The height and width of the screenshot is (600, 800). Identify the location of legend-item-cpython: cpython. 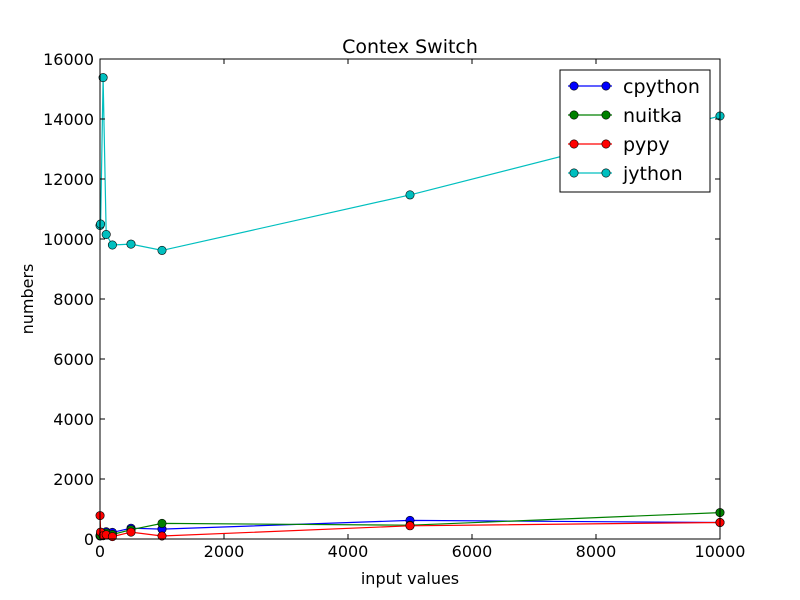
(634, 87).